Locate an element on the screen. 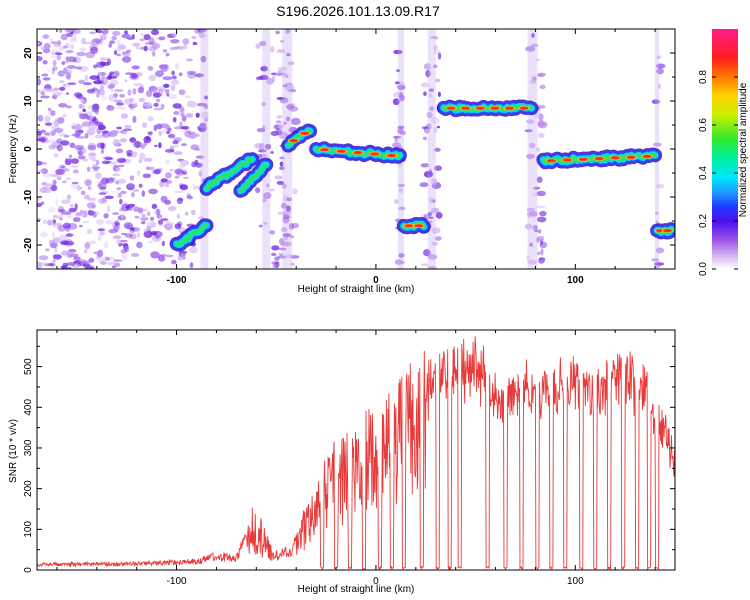 This screenshot has width=750, height=600. spectrogram-ytick-label: 0 is located at coordinates (28, 149).